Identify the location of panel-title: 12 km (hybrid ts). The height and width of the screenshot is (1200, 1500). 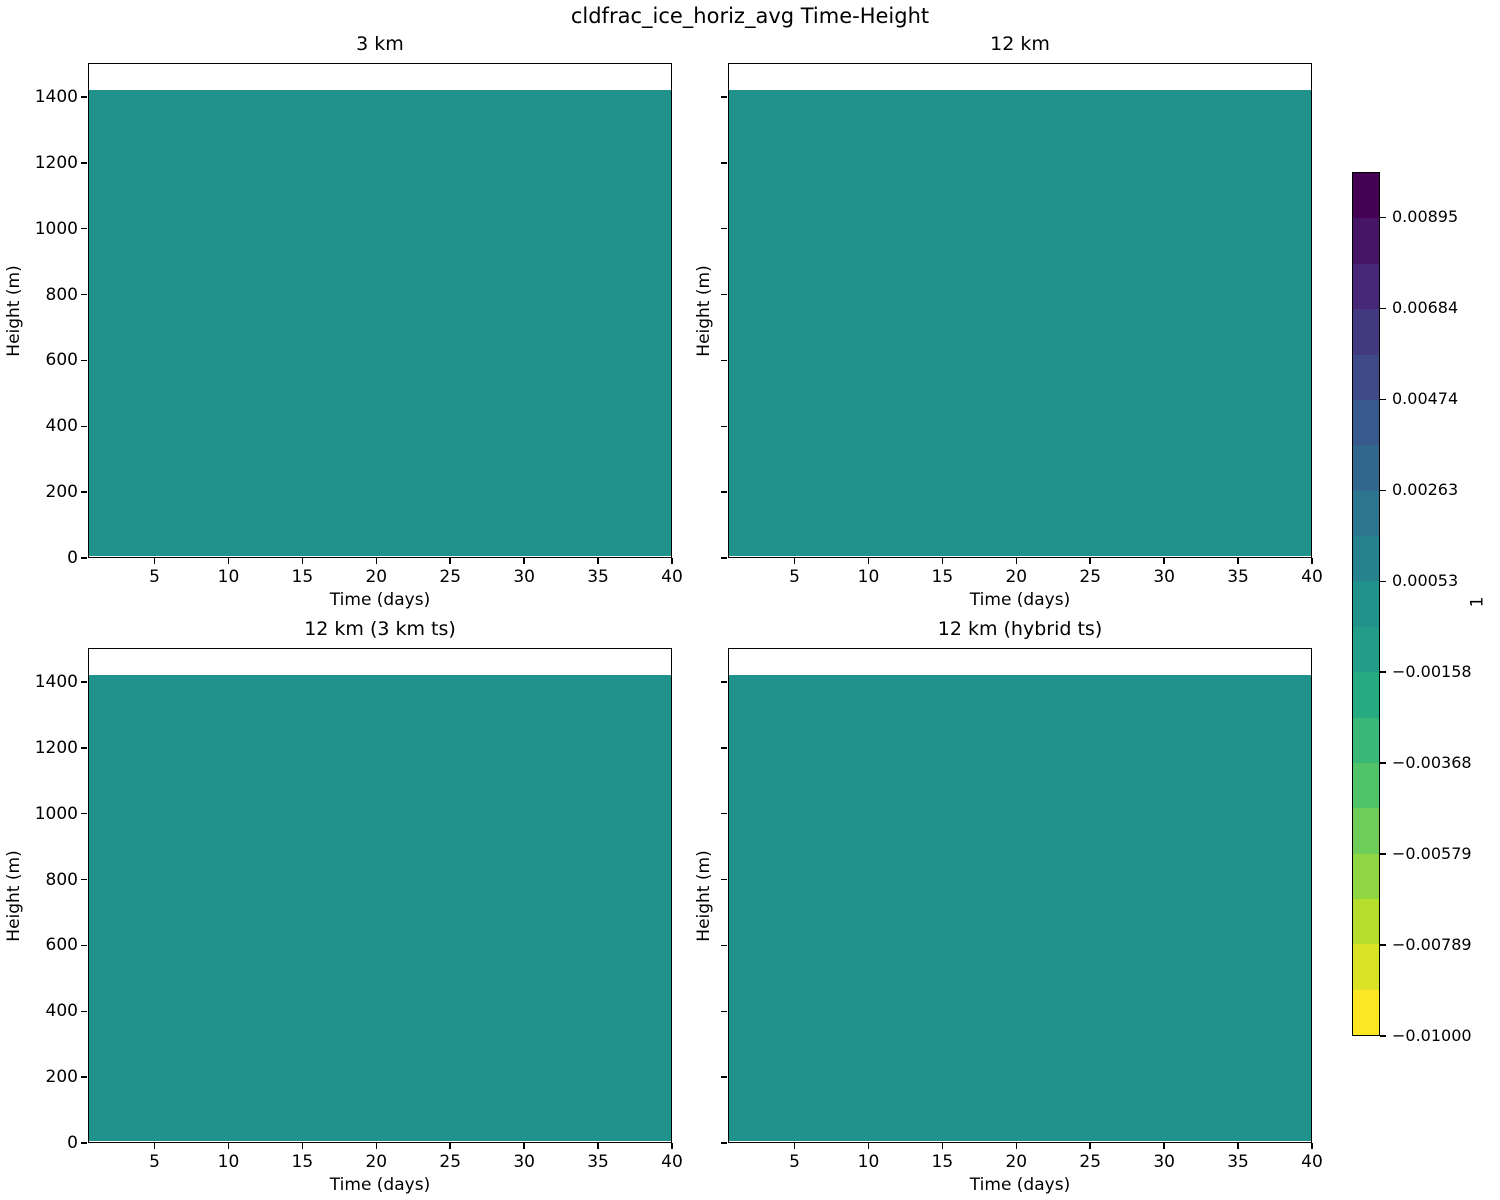
(1020, 629).